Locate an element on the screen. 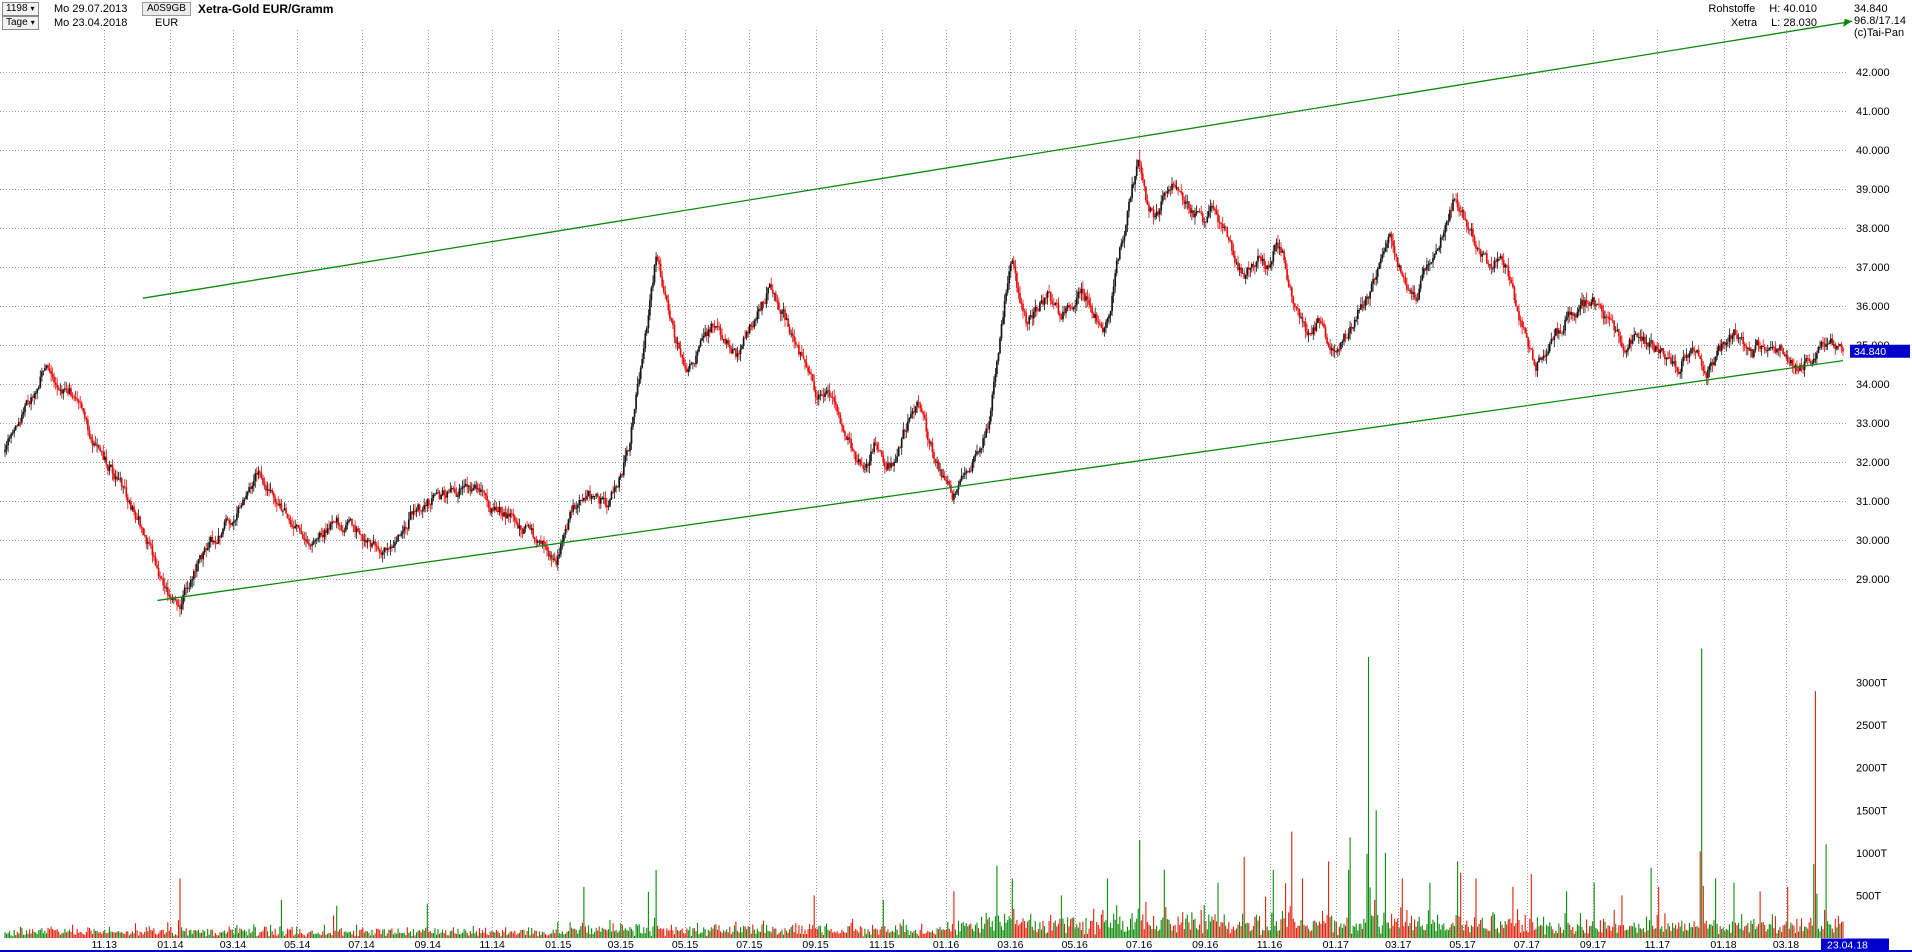 The height and width of the screenshot is (952, 1912). price-axis-label: 30.000 is located at coordinates (1873, 541).